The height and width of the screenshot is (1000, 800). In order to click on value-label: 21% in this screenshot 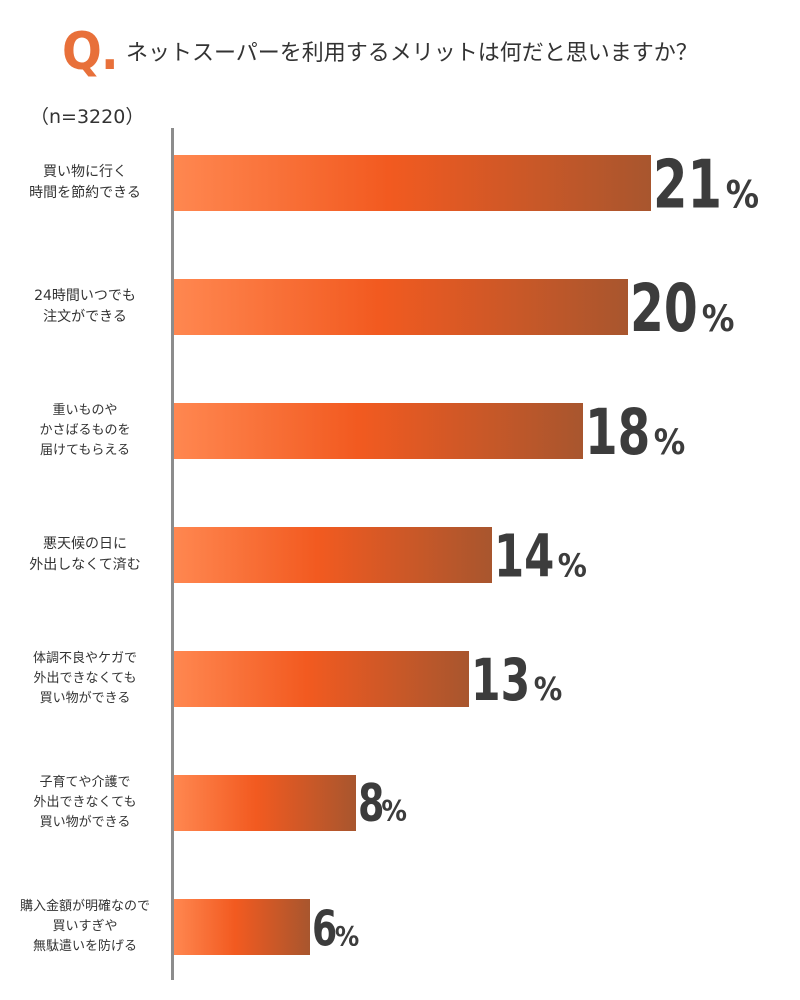, I will do `click(706, 184)`.